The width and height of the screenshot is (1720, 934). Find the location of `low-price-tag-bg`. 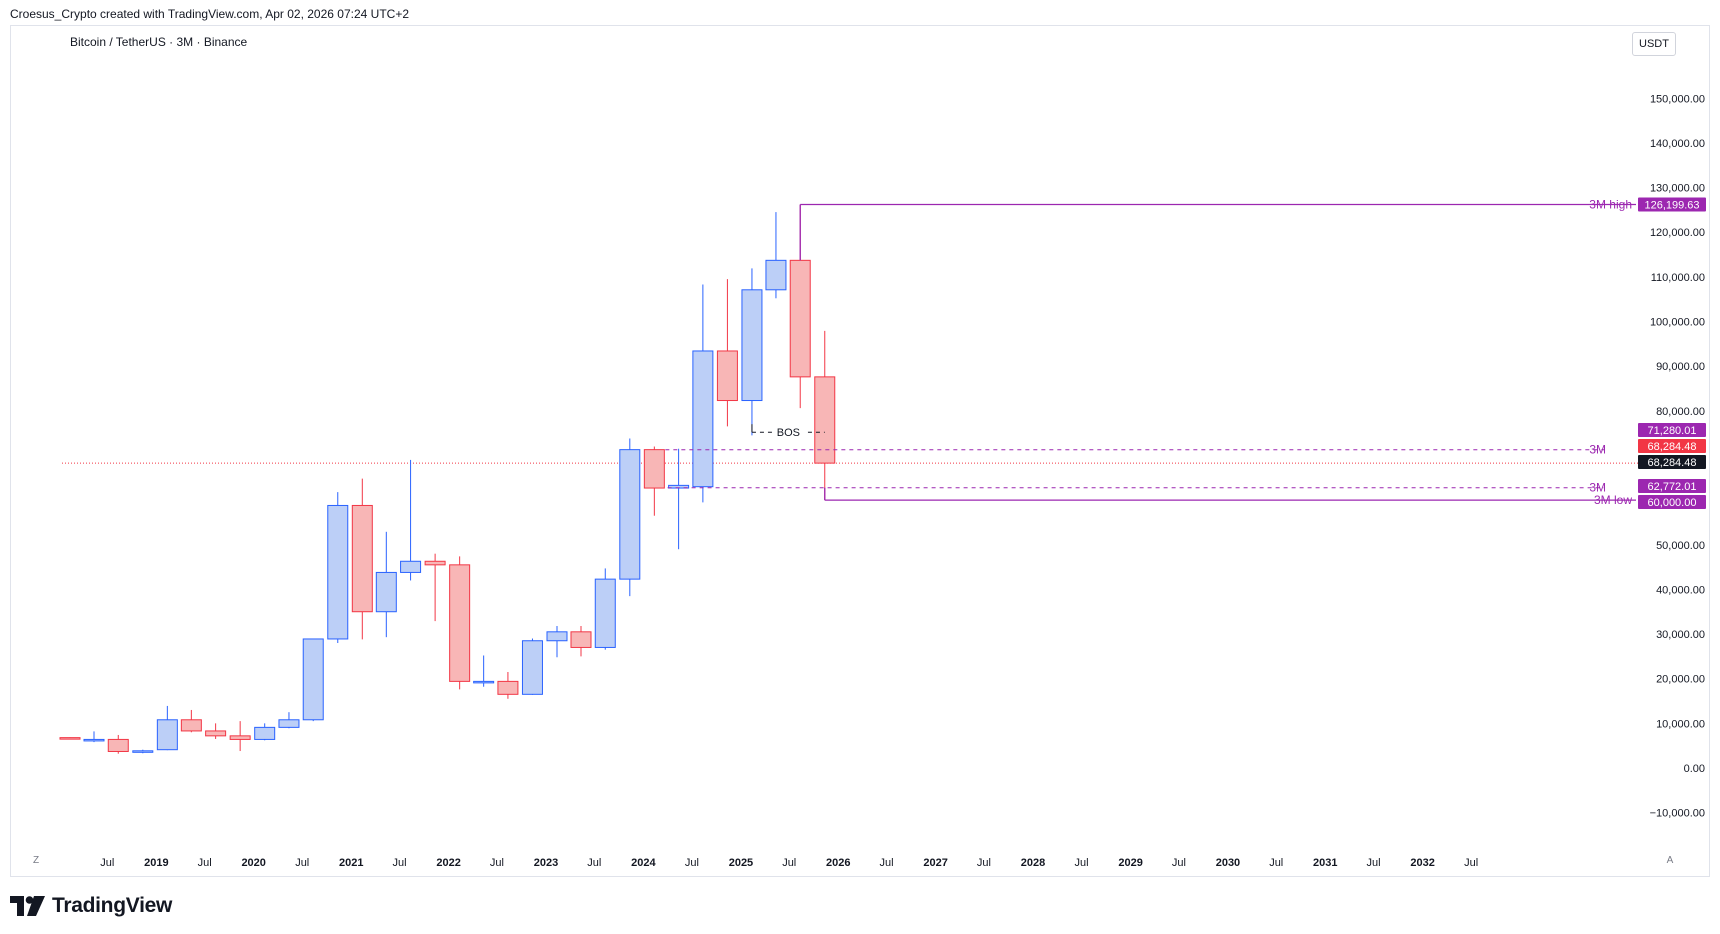

low-price-tag-bg is located at coordinates (1672, 502).